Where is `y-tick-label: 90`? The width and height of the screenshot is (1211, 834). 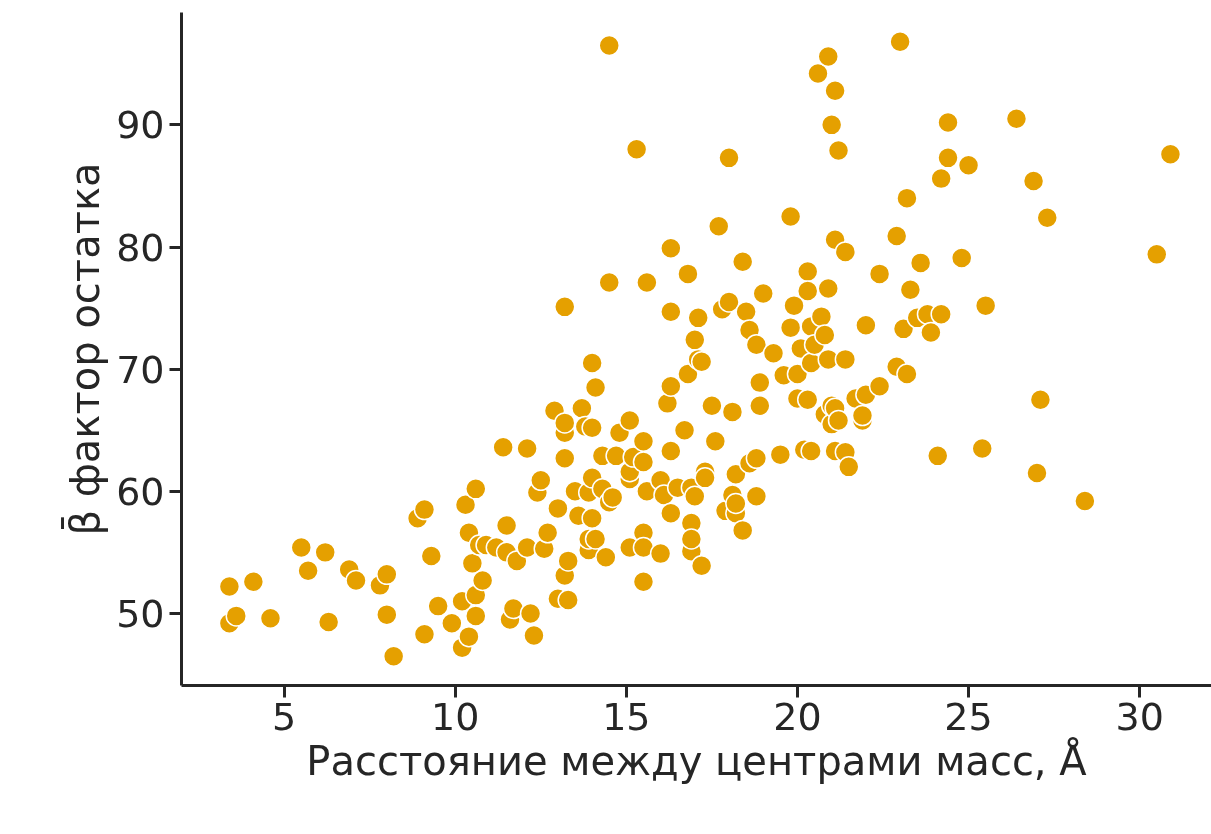
y-tick-label: 90 is located at coordinates (140, 125).